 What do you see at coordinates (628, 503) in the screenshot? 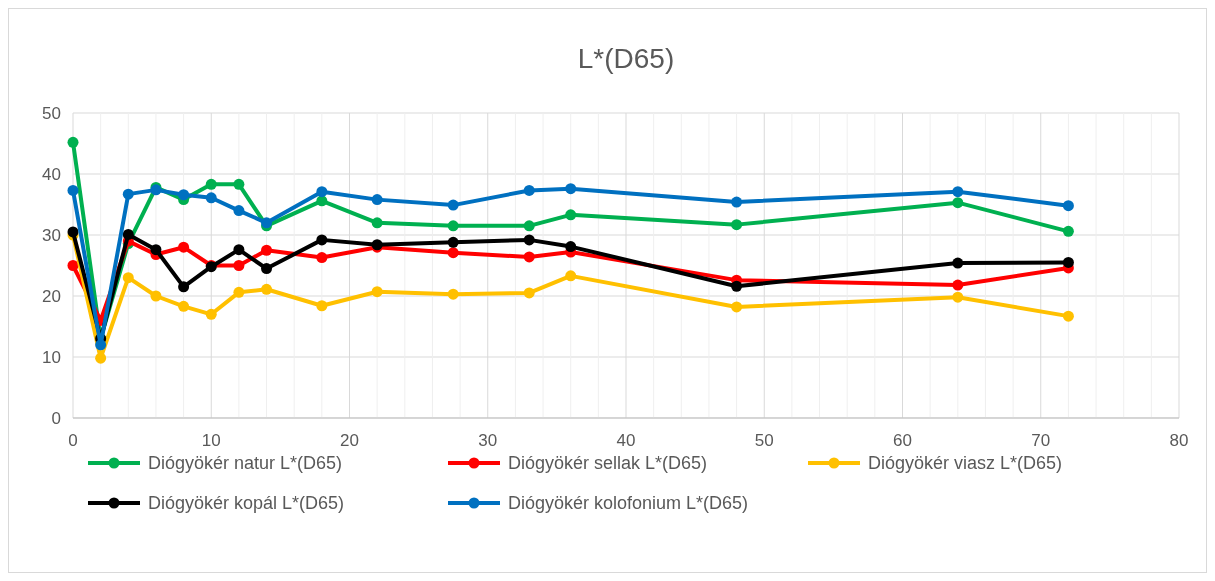
I see `legend-label: Diógyökér kolofonium L*(D65)` at bounding box center [628, 503].